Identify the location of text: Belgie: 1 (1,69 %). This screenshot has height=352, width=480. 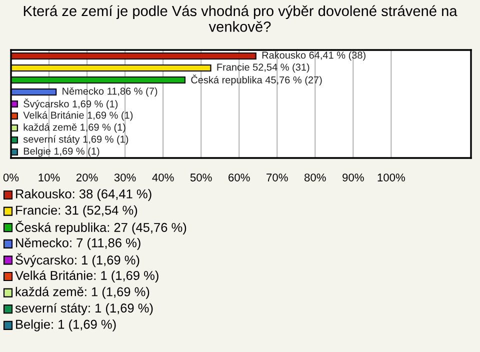
(66, 325).